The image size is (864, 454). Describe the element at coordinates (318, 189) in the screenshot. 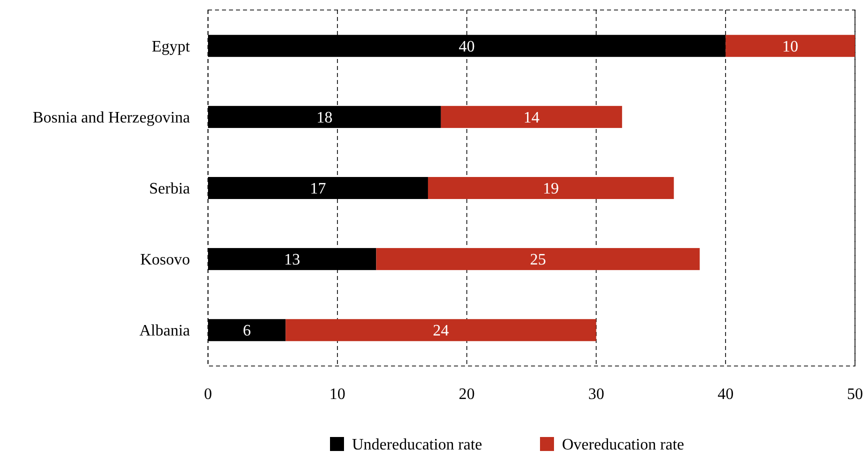

I see `data-label: 17` at that location.